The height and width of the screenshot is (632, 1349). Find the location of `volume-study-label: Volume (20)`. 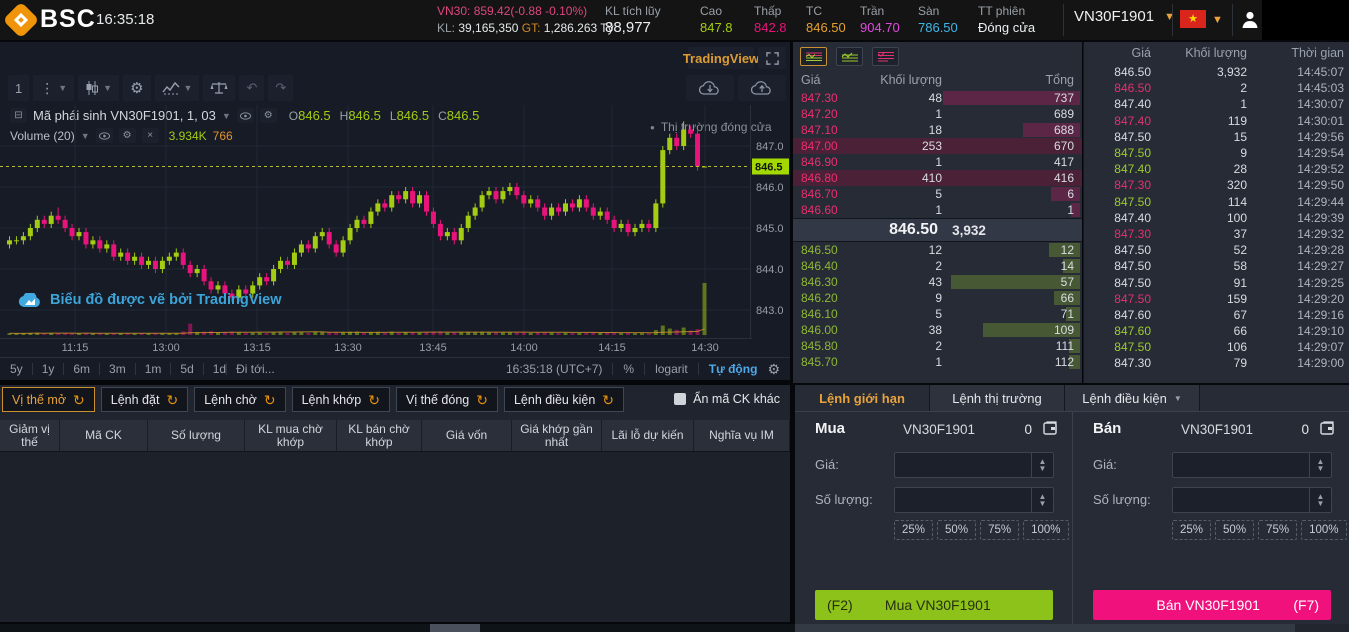

volume-study-label: Volume (20) is located at coordinates (42, 135).